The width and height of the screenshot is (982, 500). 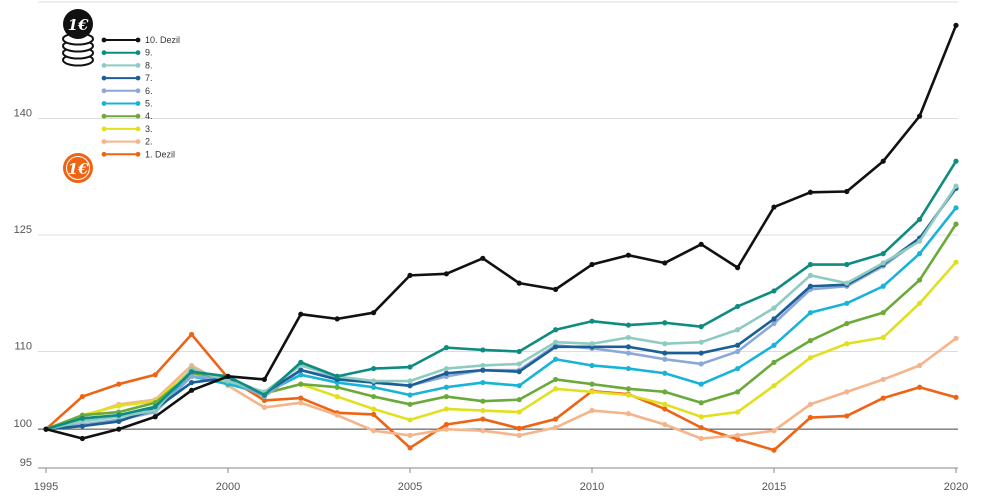 What do you see at coordinates (82, 426) in the screenshot?
I see `point-7-1996` at bounding box center [82, 426].